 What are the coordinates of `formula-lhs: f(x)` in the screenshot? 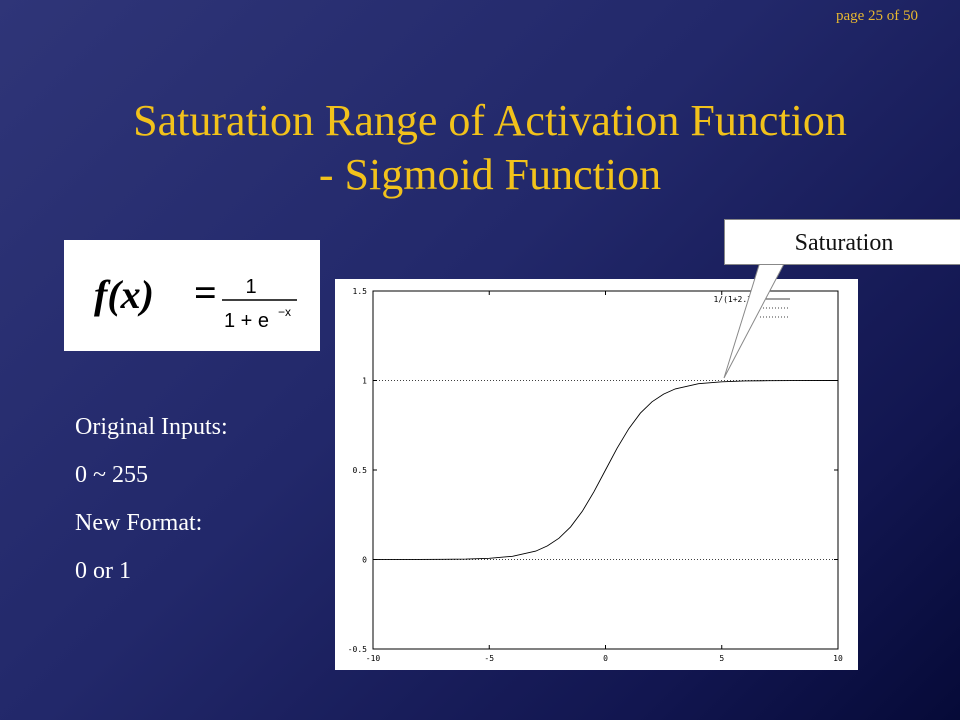 It's located at (124, 294).